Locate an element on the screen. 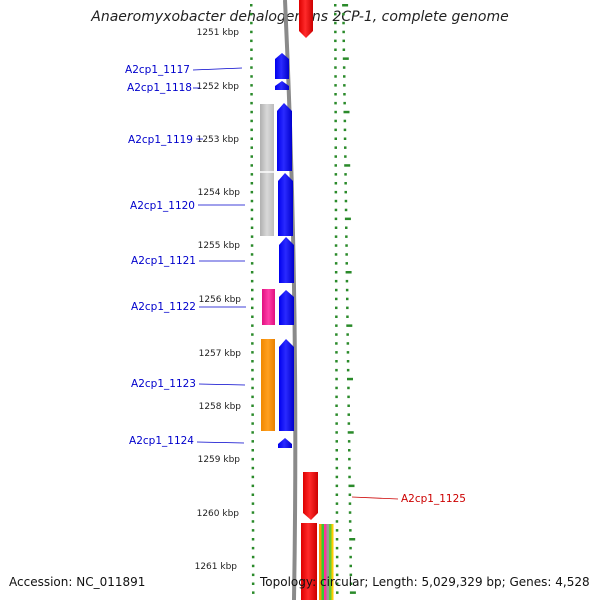  gene-label-a2cp1-1124: A2cp1_1124 is located at coordinates (161, 441).